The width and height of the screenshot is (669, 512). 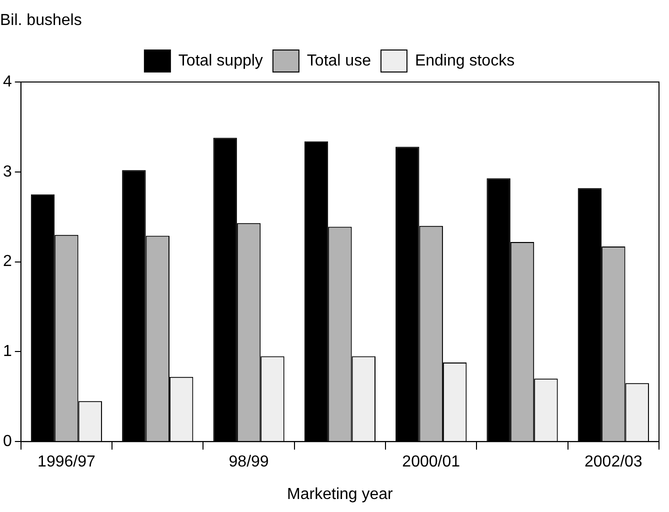 What do you see at coordinates (464, 61) in the screenshot?
I see `legend-label: Ending stocks` at bounding box center [464, 61].